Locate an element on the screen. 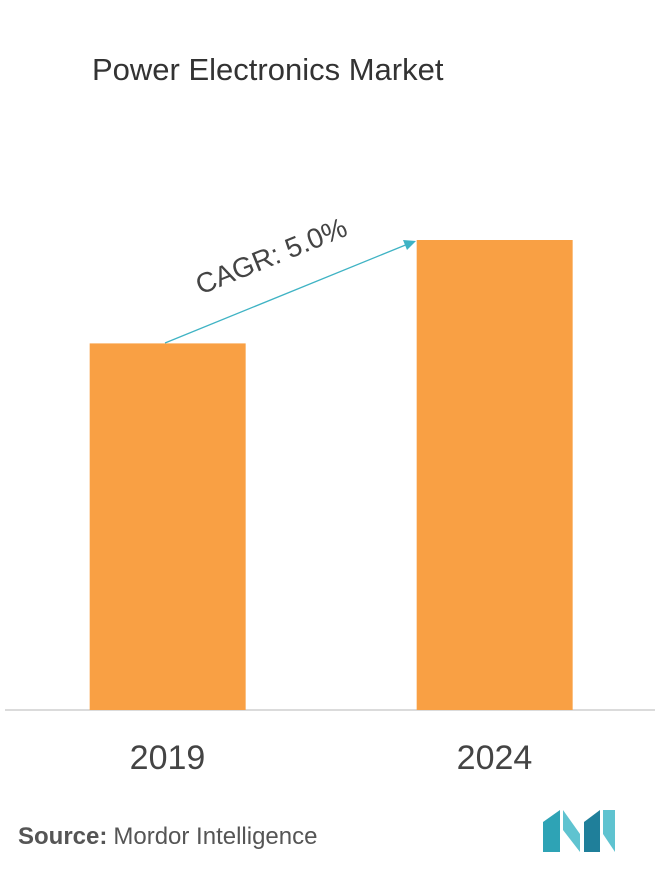  x-tick-label: 2019 is located at coordinates (168, 758).